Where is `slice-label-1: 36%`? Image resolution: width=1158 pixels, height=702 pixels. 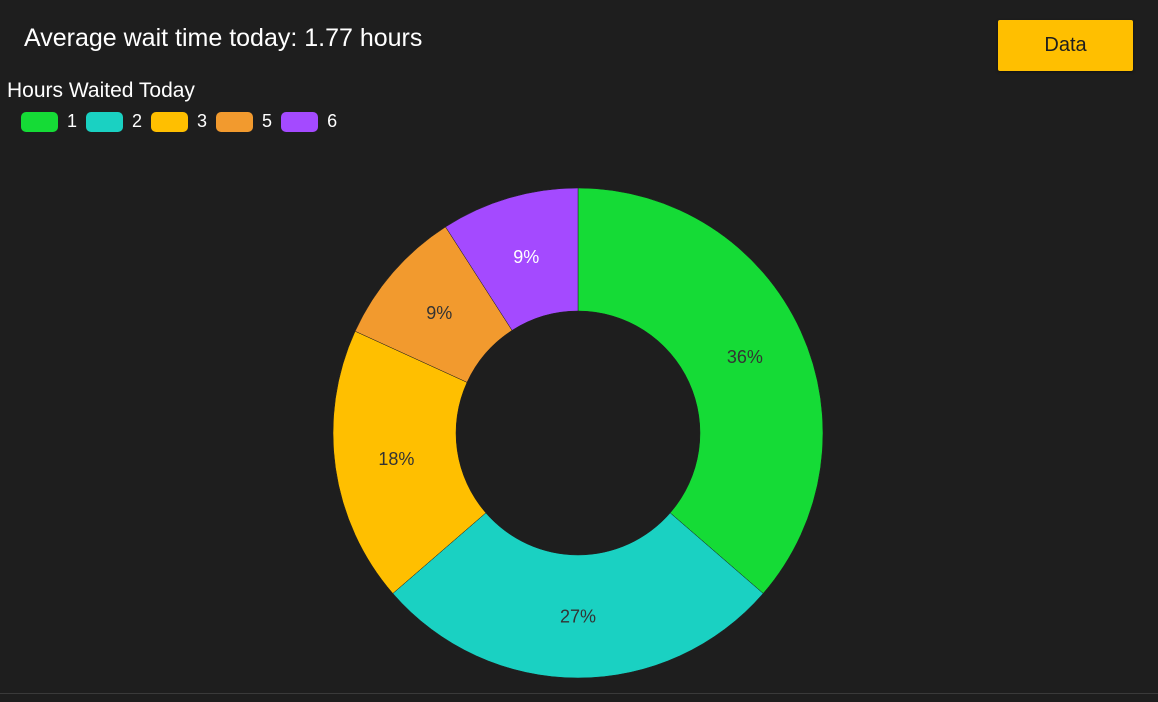
slice-label-1: 36% is located at coordinates (745, 357).